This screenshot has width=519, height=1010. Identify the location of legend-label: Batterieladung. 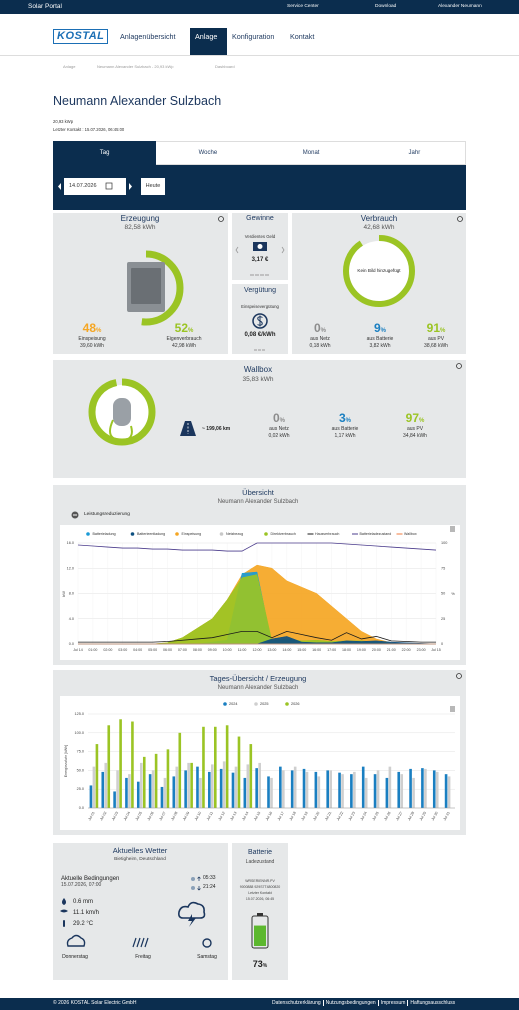
(104, 534).